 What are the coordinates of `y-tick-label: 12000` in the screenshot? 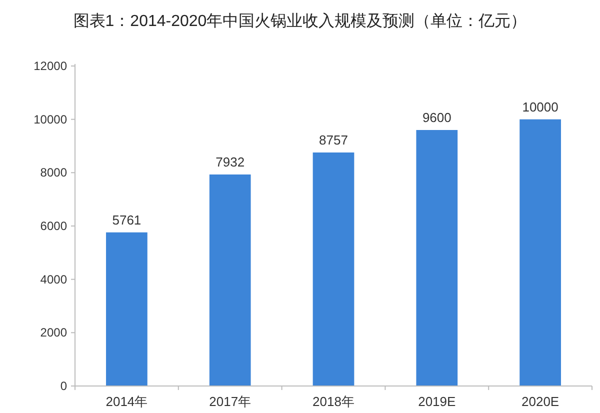 It's located at (51, 66).